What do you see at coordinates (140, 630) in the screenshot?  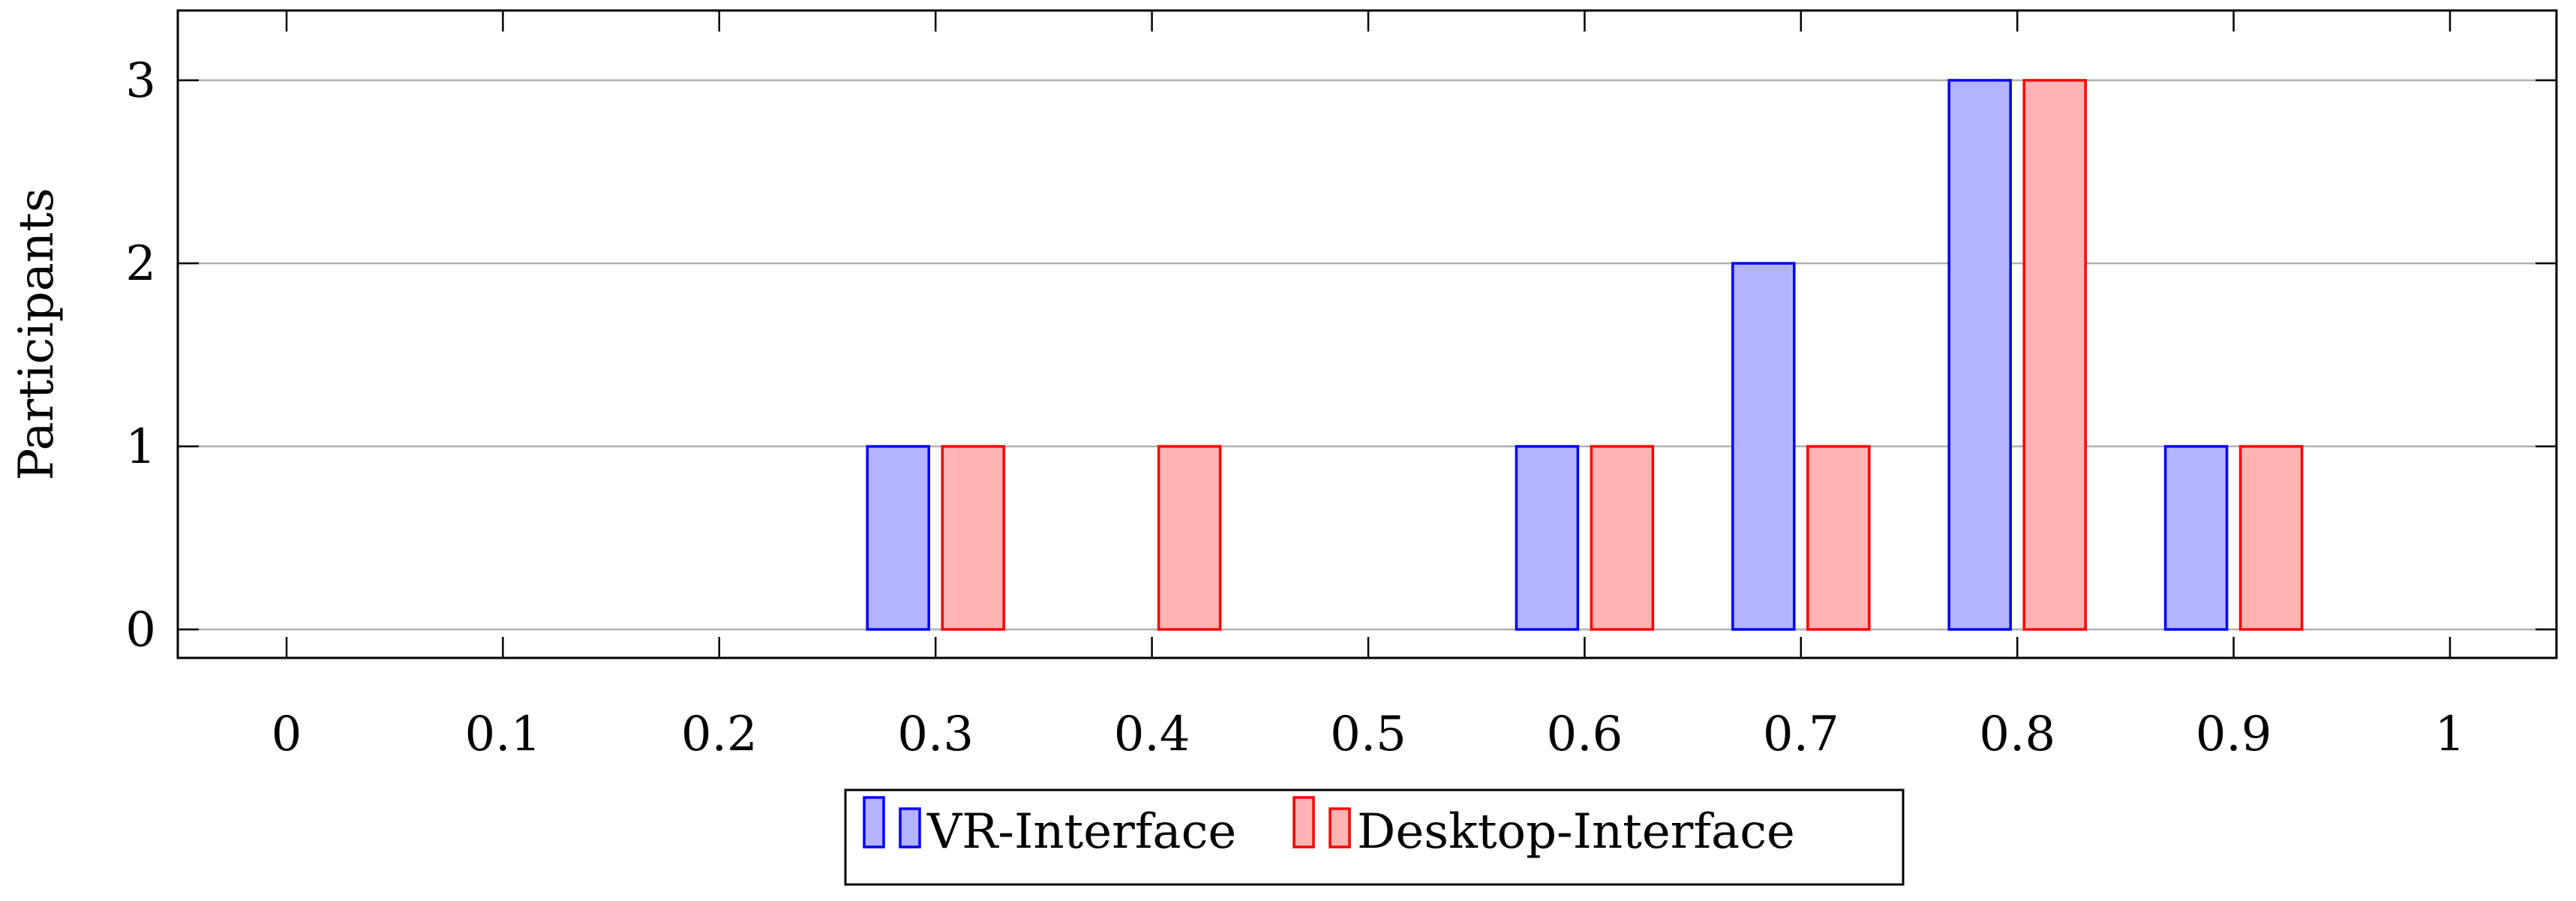 I see `y-tick-label: 0` at bounding box center [140, 630].